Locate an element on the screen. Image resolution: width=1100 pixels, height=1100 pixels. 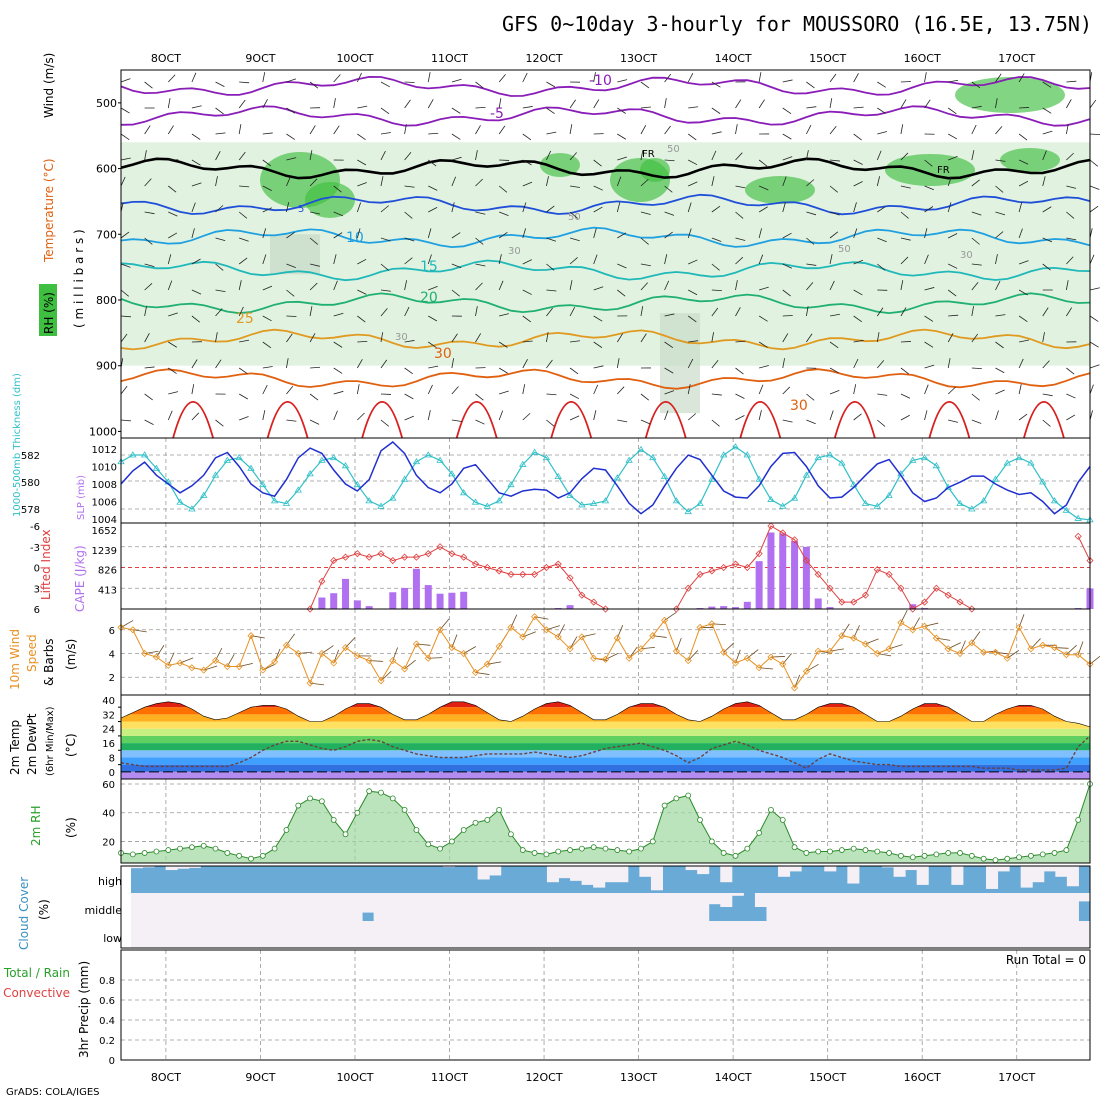
bottom-day-label: 12OCT is located at coordinates (544, 1077).